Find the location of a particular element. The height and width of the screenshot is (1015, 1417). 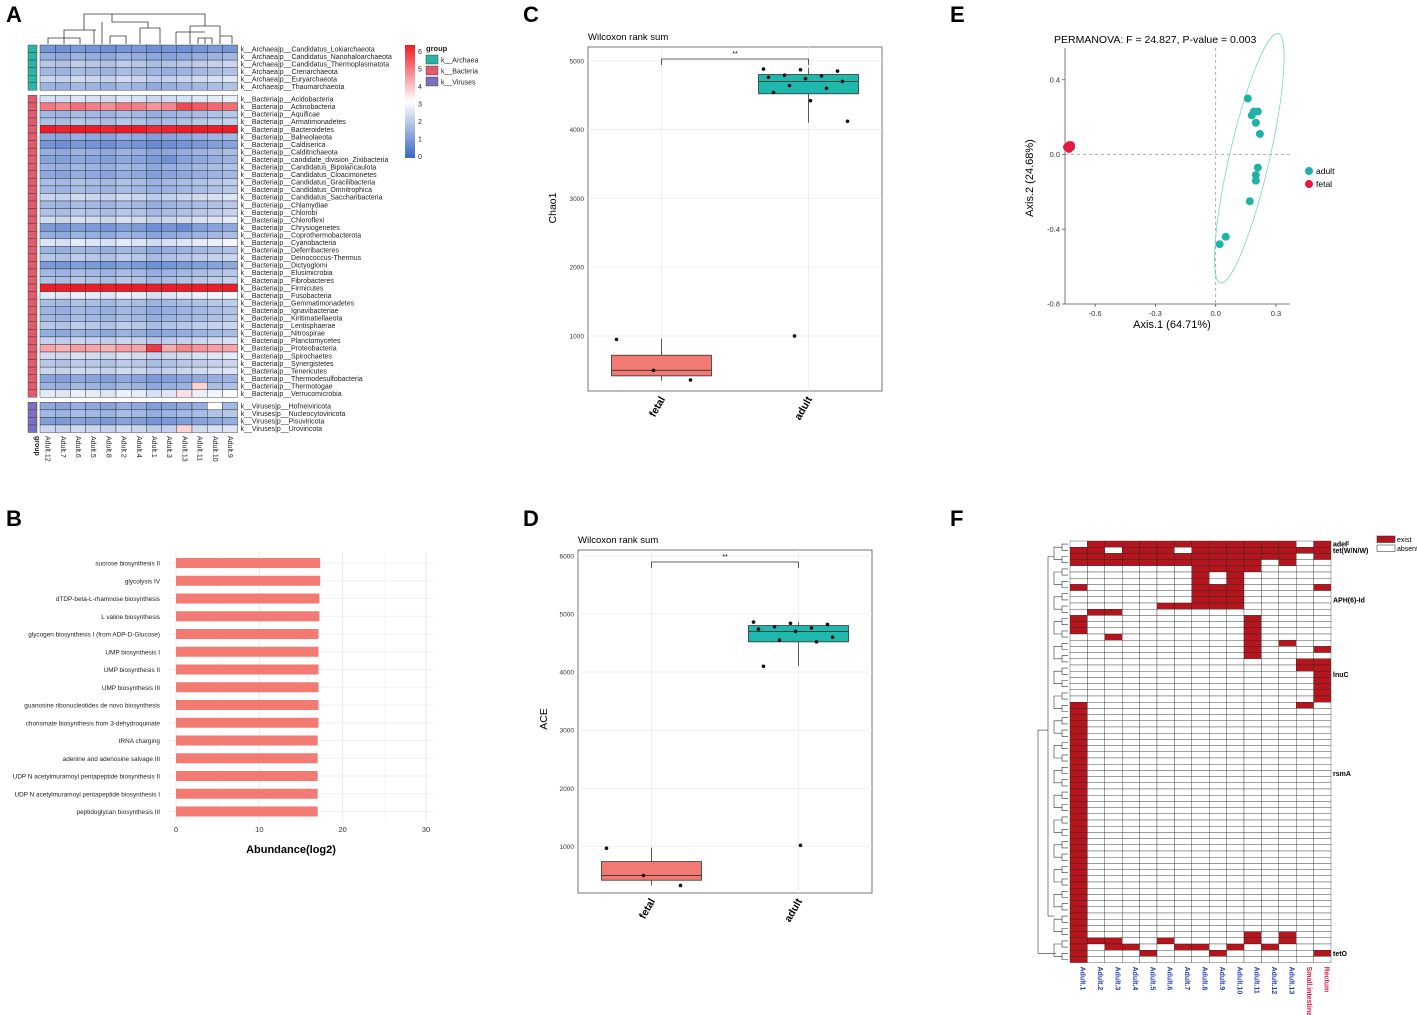

row-label: k__Archaea|p__Thaumarchaeota is located at coordinates (293, 87).